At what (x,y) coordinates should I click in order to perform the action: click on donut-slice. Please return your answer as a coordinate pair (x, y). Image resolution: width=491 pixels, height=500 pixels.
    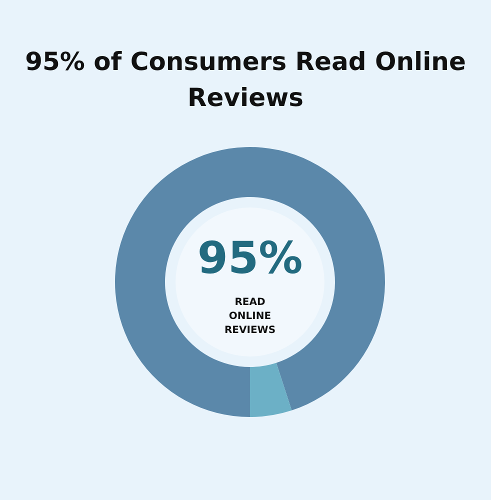
    Looking at the image, I should click on (271, 389).